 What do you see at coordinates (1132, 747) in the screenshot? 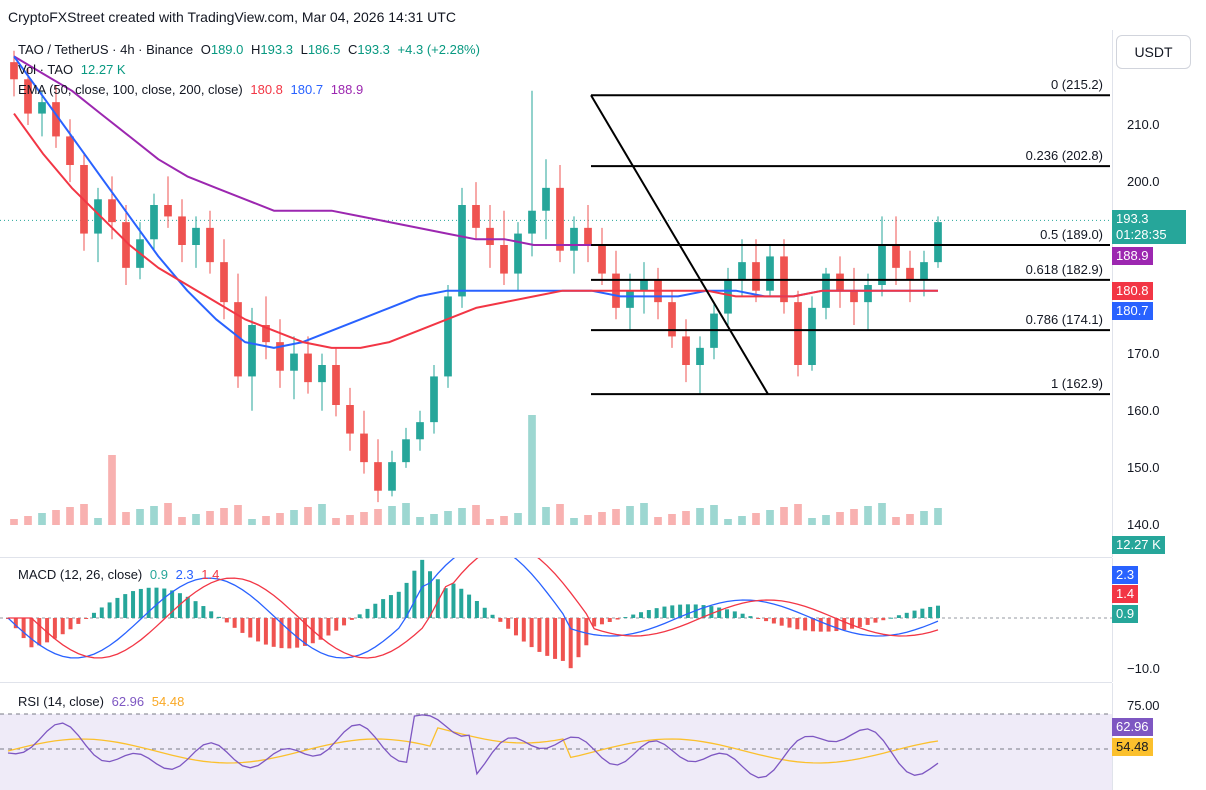
I see `rsi-ma-badge: 54.48` at bounding box center [1132, 747].